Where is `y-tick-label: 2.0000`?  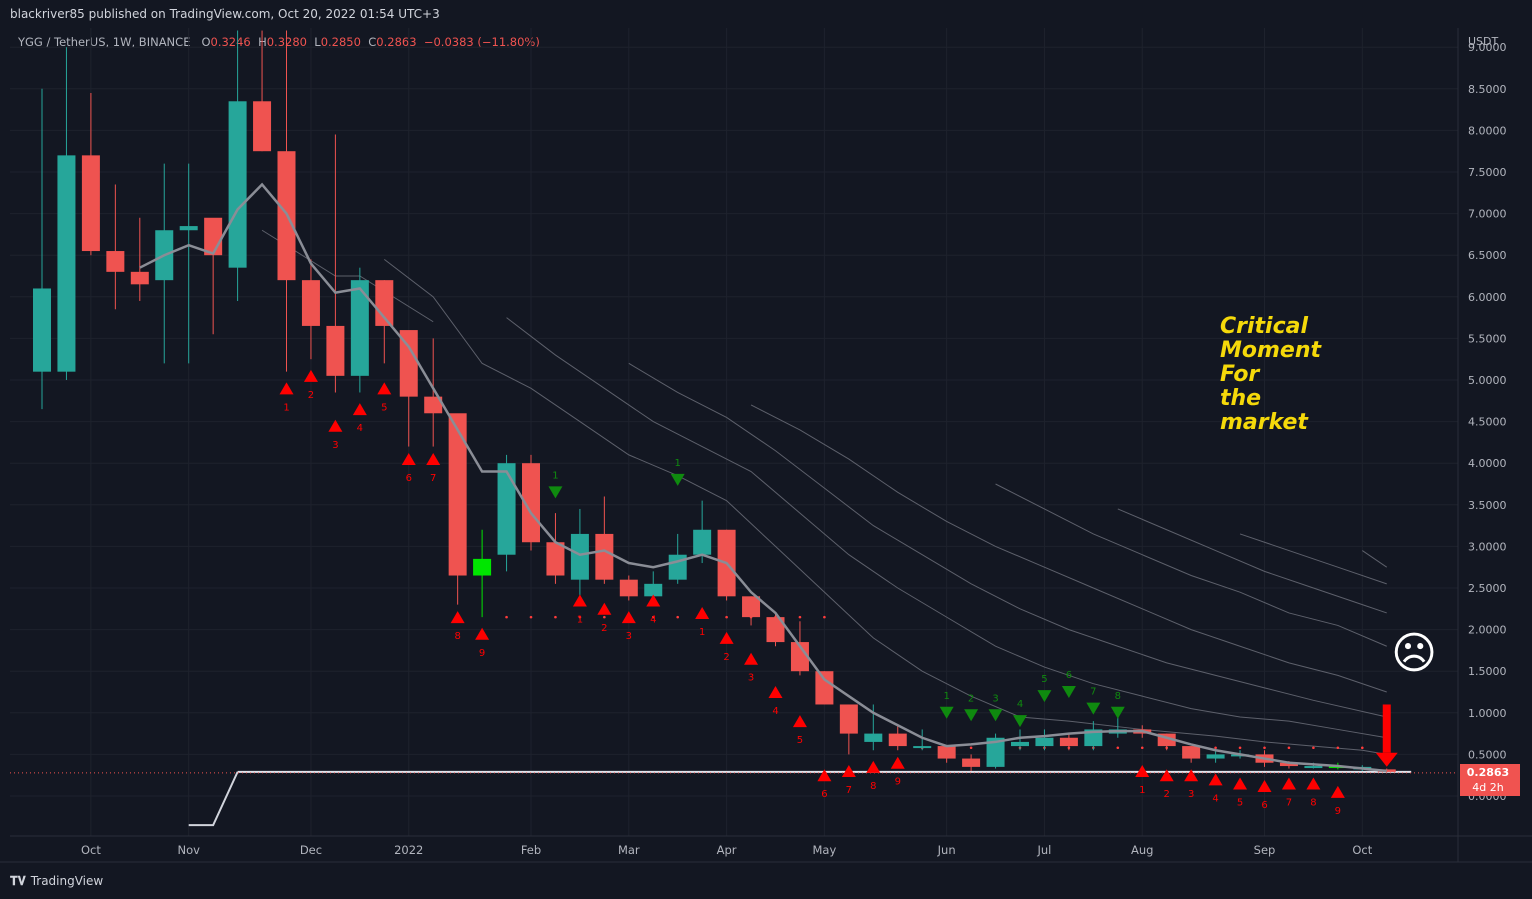
y-tick-label: 2.0000 is located at coordinates (1487, 630).